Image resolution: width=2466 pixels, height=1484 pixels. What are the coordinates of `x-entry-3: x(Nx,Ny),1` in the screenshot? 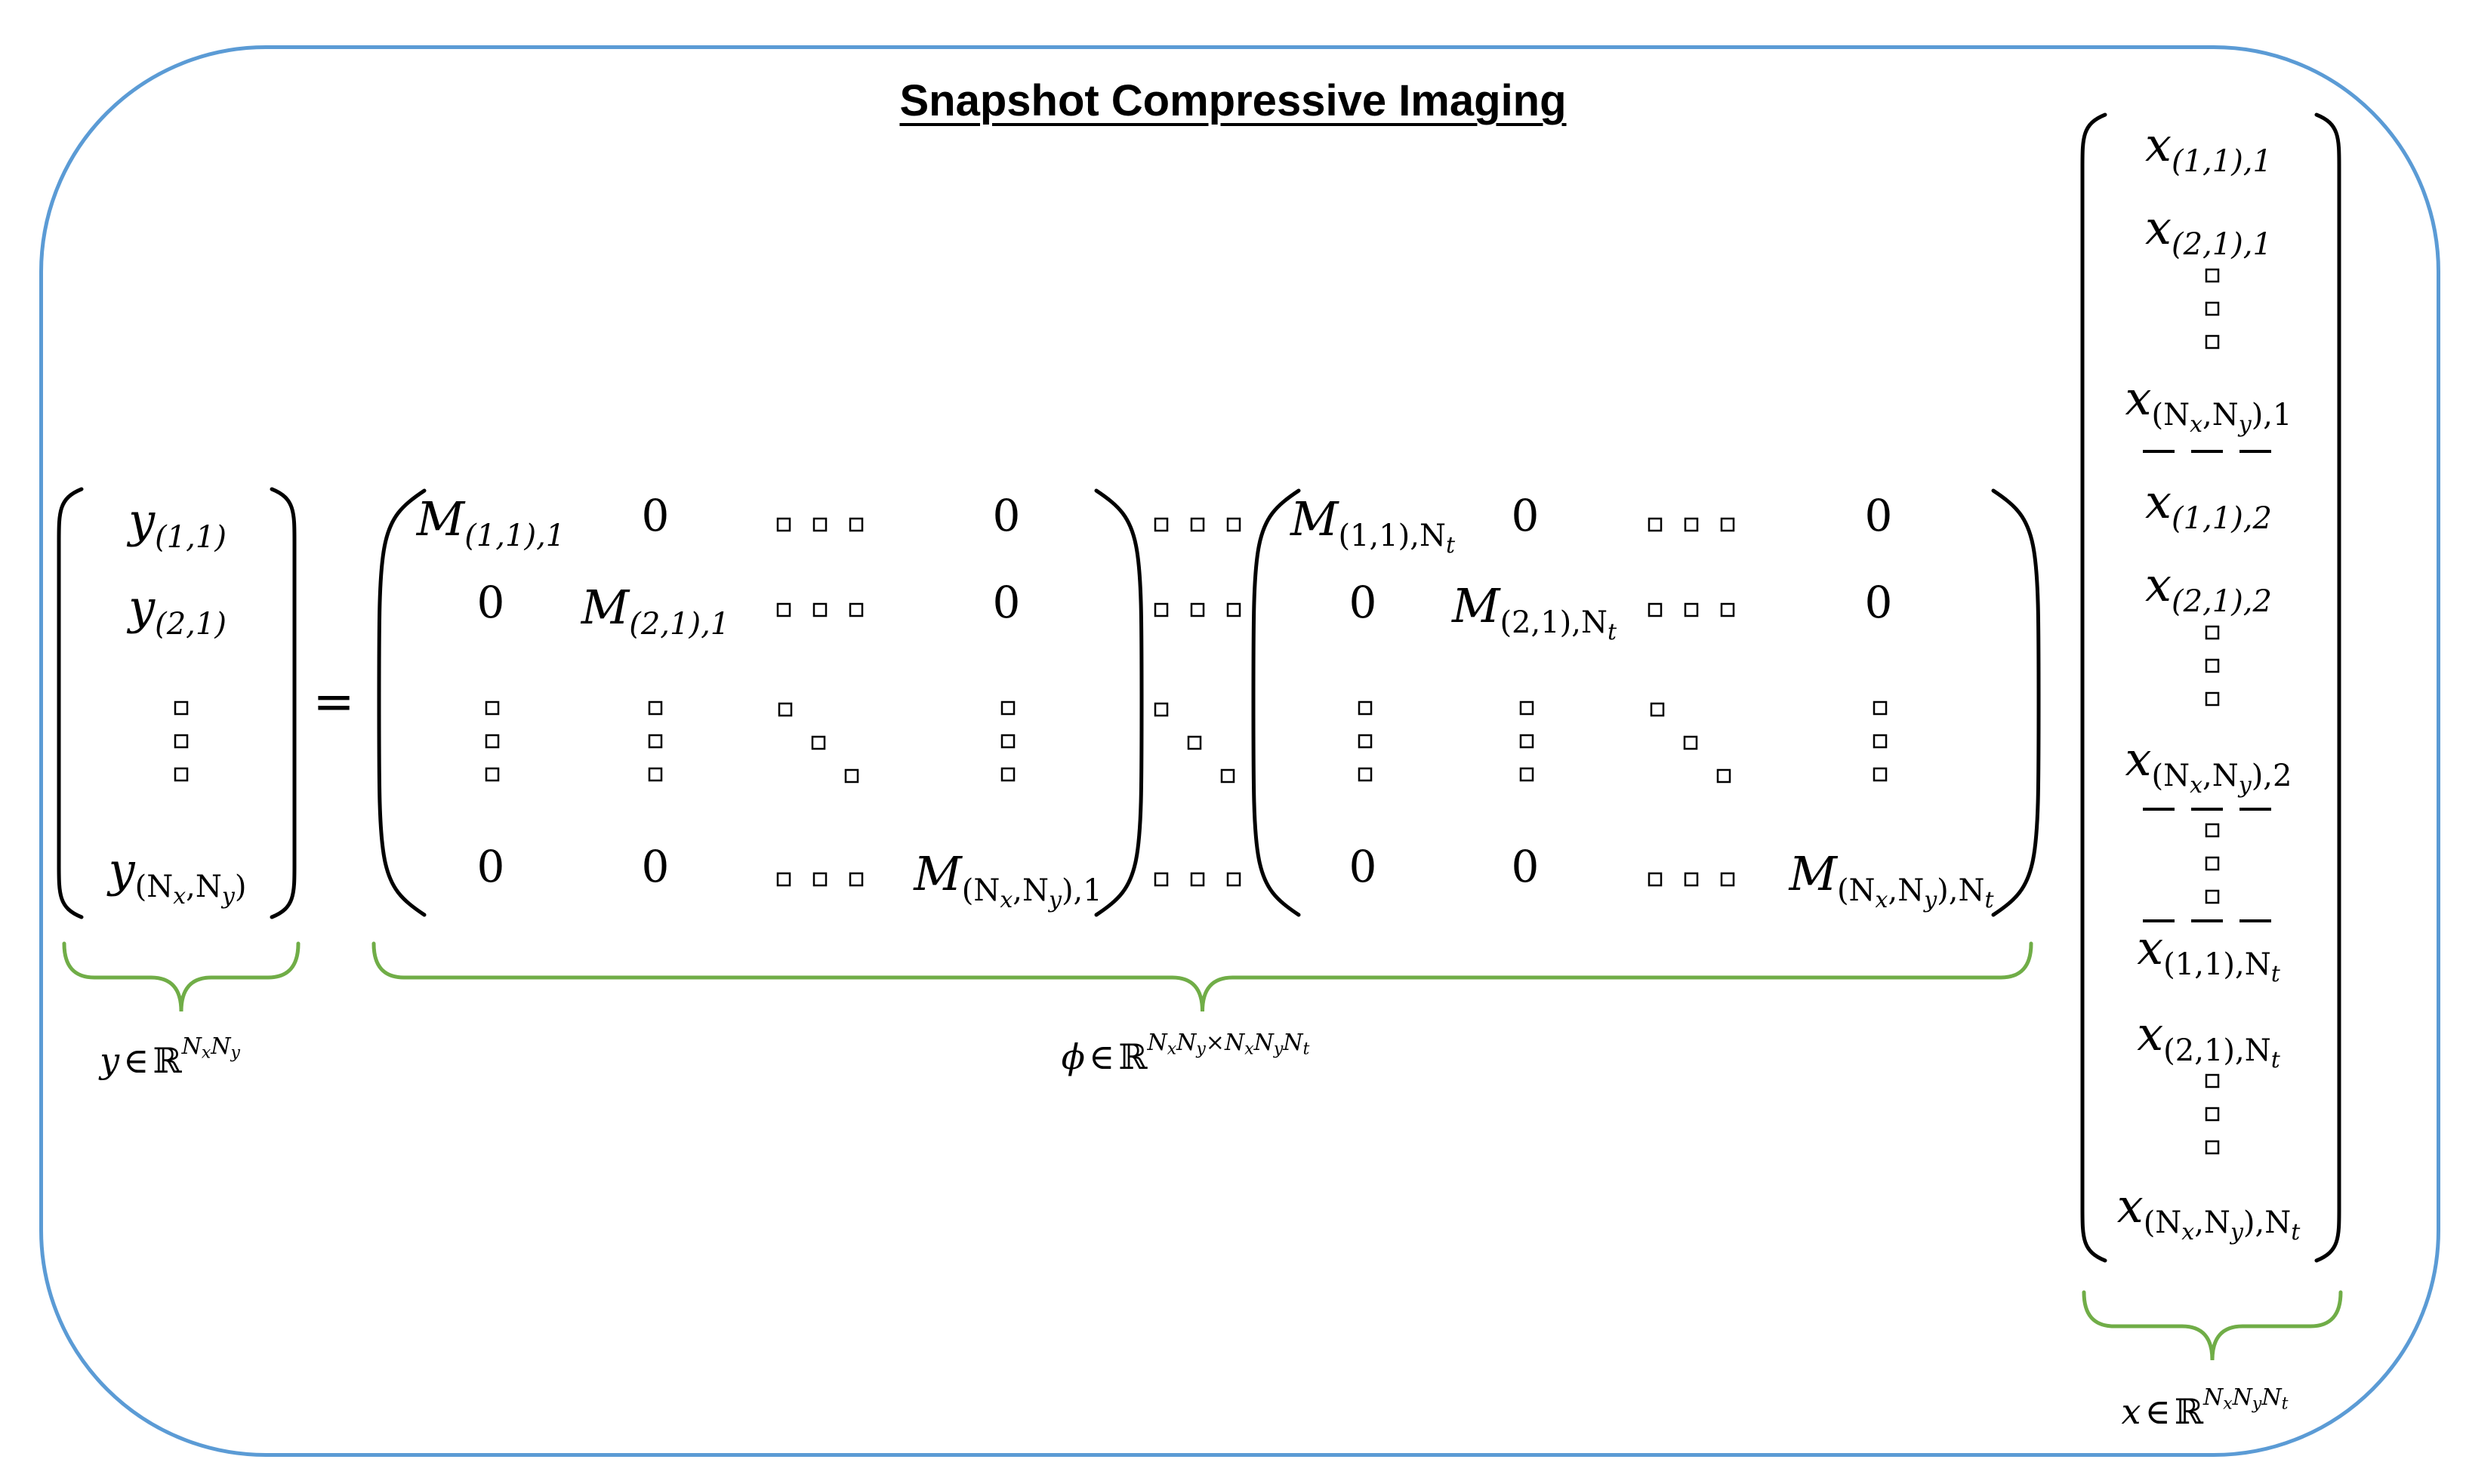 It's located at (2208, 404).